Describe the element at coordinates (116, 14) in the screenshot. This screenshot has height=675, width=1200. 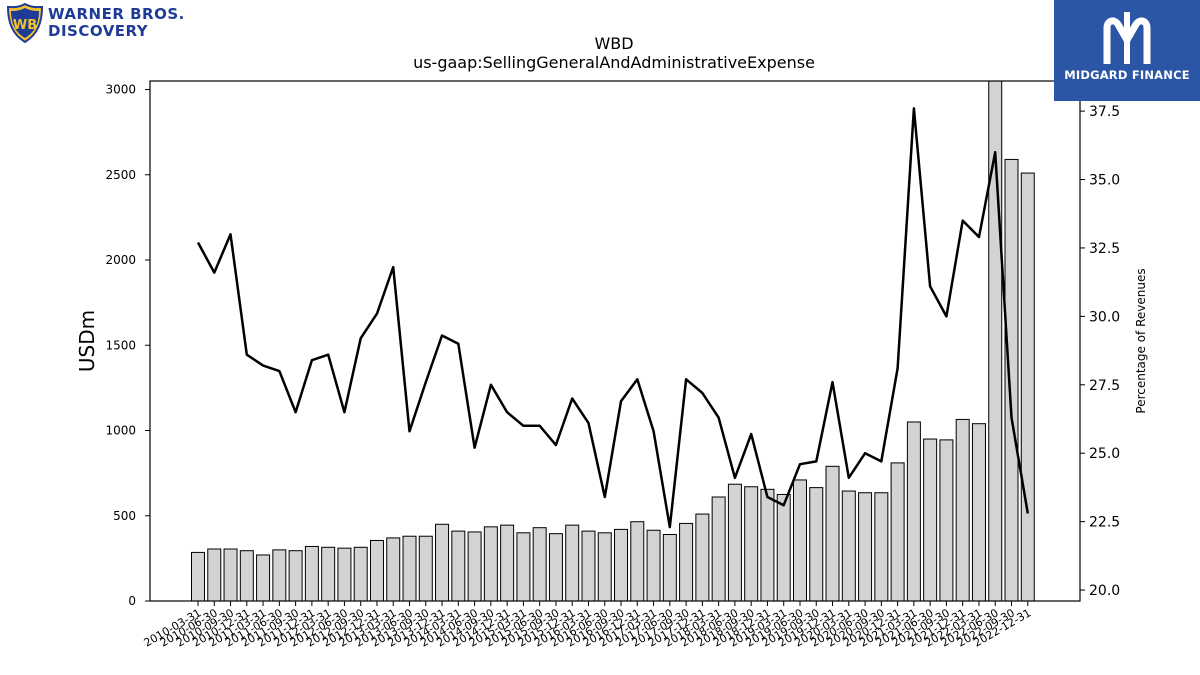
I see `wbd-logo-line1: WARNER BROS.` at that location.